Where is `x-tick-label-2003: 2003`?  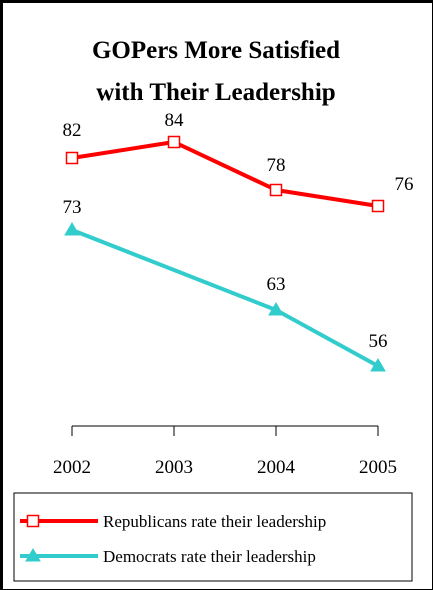 x-tick-label-2003: 2003 is located at coordinates (174, 467).